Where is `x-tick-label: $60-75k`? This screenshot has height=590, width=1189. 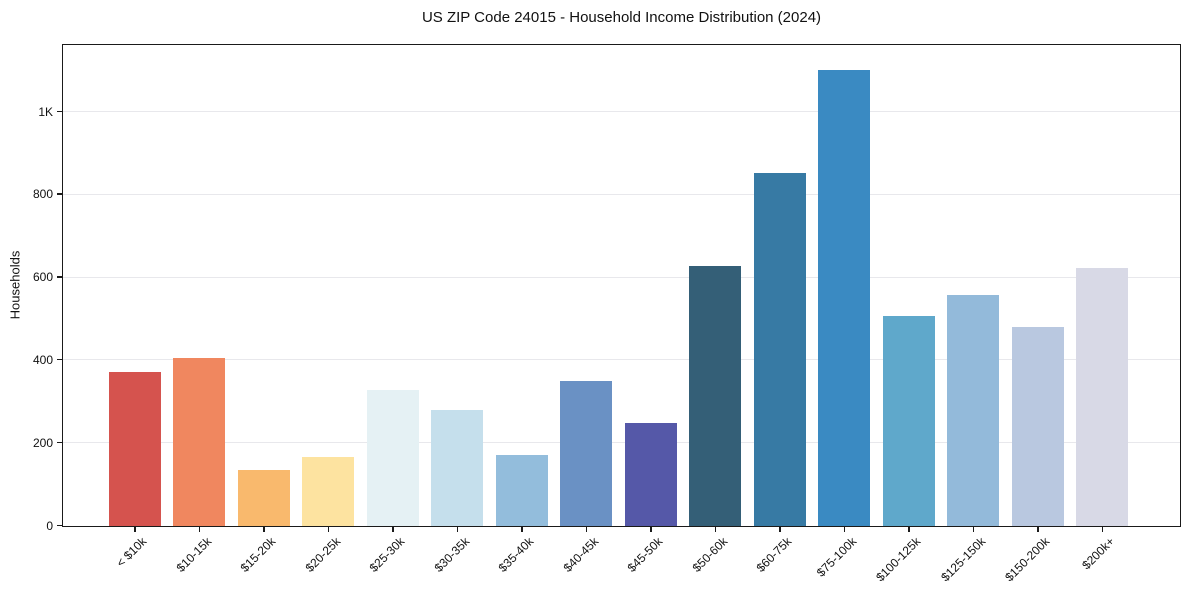
x-tick-label: $60-75k is located at coordinates (774, 554).